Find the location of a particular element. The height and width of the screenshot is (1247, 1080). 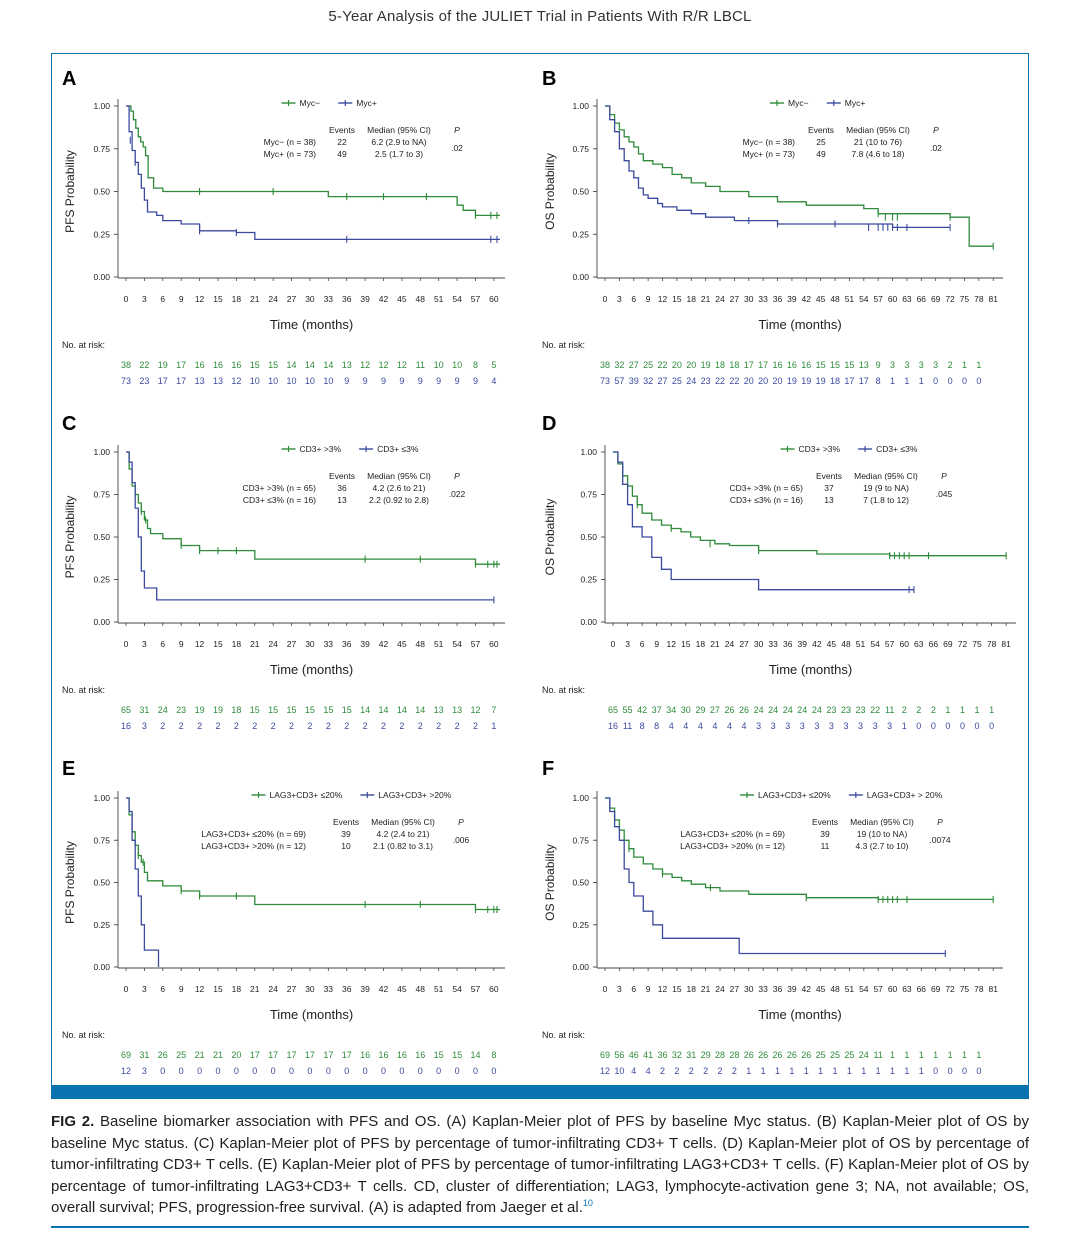

panel-d-x-tick-label: 12 is located at coordinates (672, 644).